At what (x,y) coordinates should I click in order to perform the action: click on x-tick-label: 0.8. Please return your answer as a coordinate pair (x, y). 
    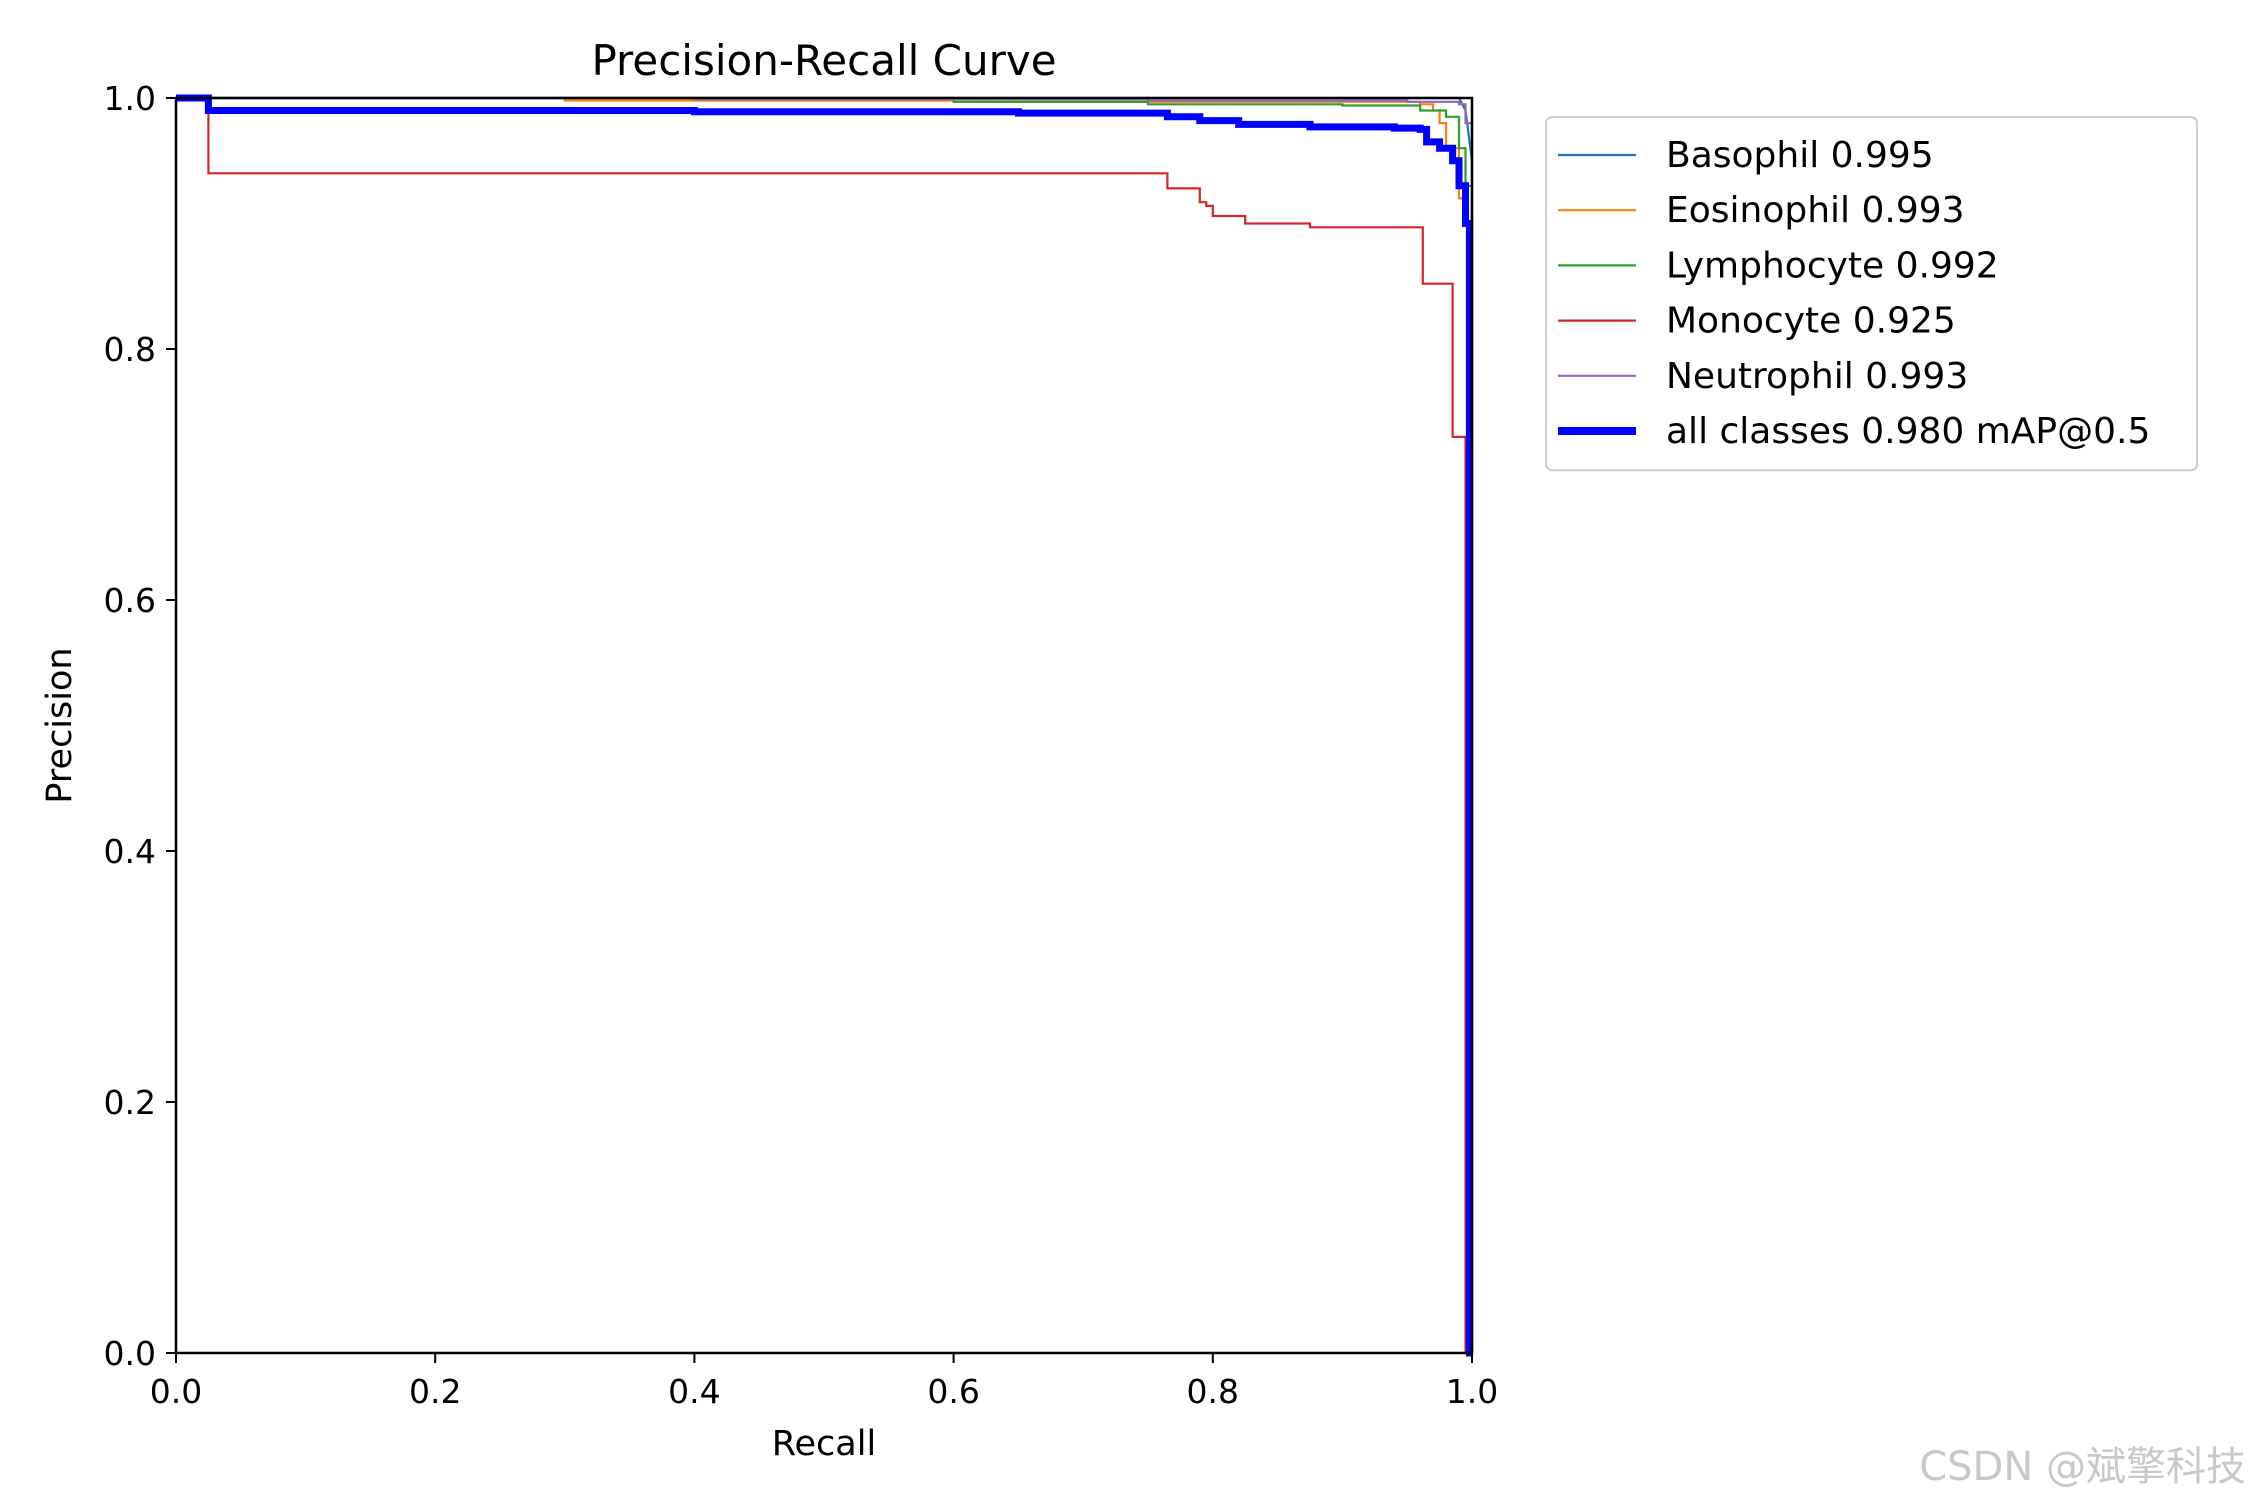
    Looking at the image, I should click on (1213, 1391).